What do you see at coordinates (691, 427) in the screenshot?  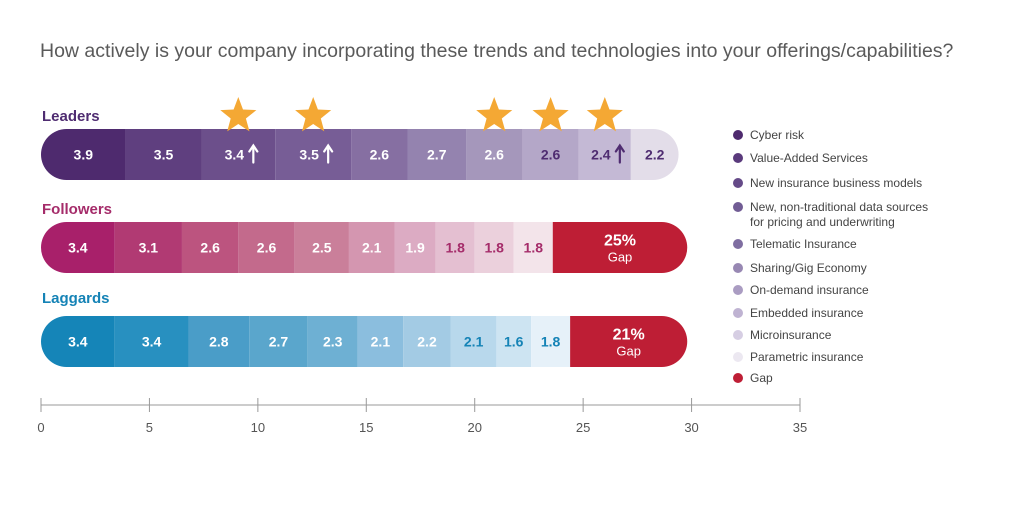 I see `x-tick-label: 30` at bounding box center [691, 427].